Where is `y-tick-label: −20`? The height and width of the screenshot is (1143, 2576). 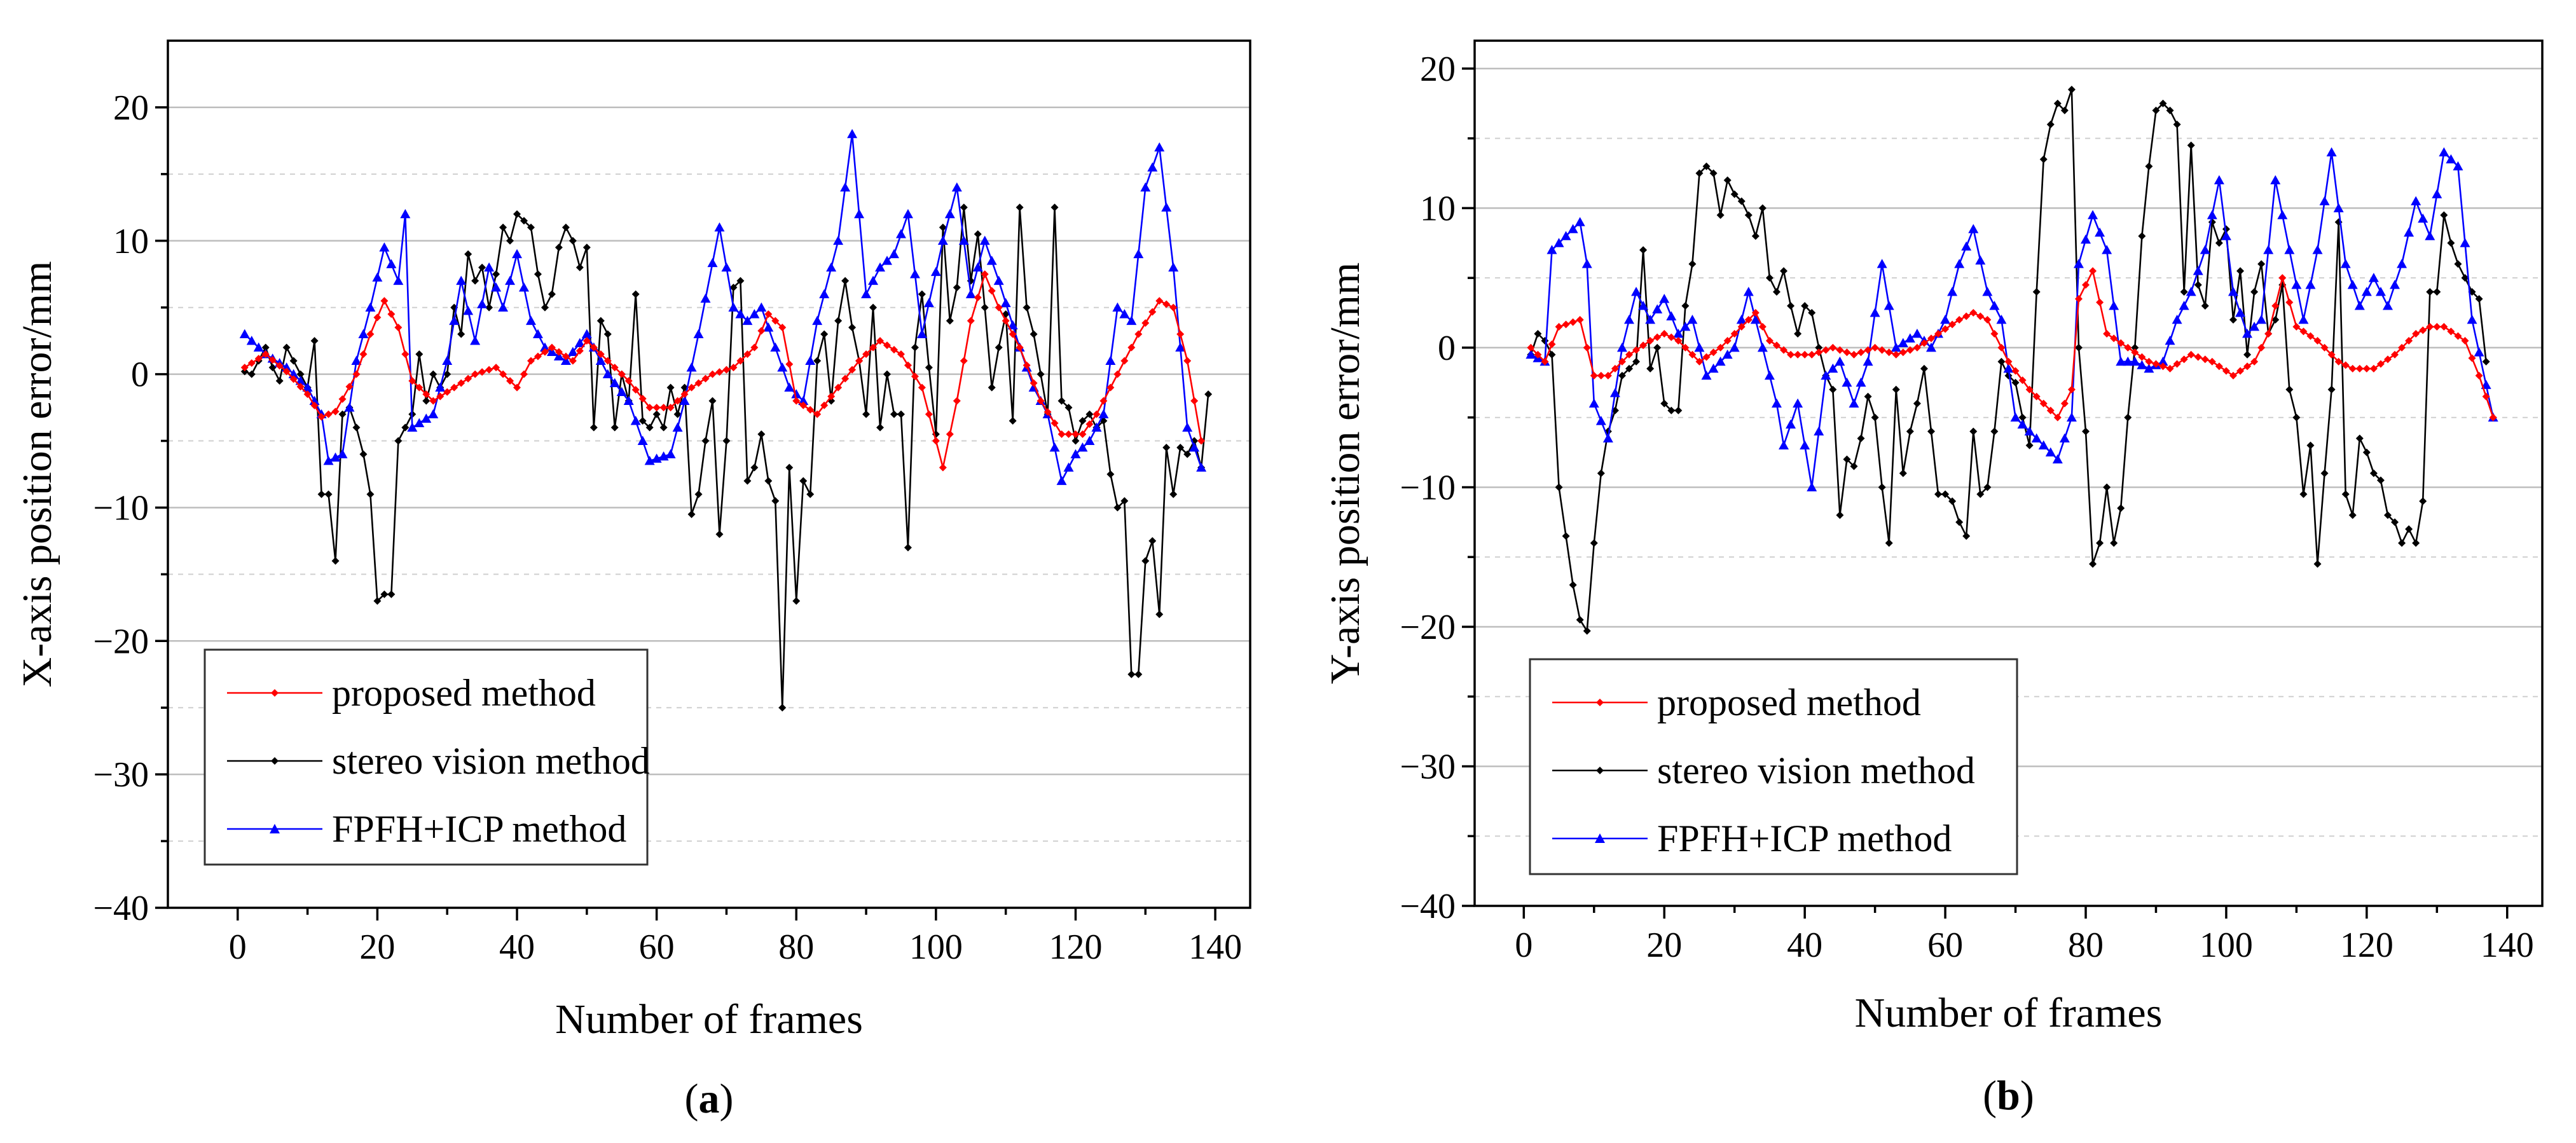 y-tick-label: −20 is located at coordinates (1428, 627).